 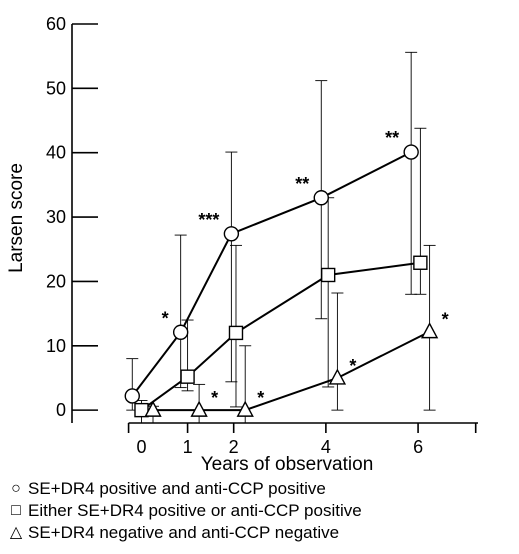 I want to click on y-tick-label: 0, so click(x=61, y=410).